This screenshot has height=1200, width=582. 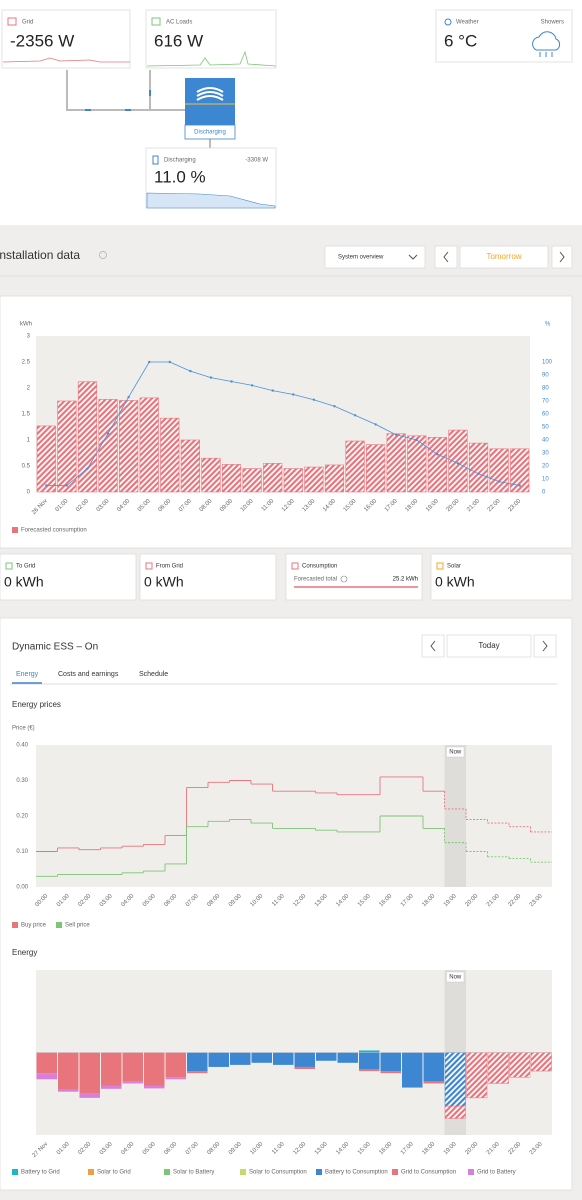 What do you see at coordinates (27, 674) in the screenshot?
I see `tab: Energy` at bounding box center [27, 674].